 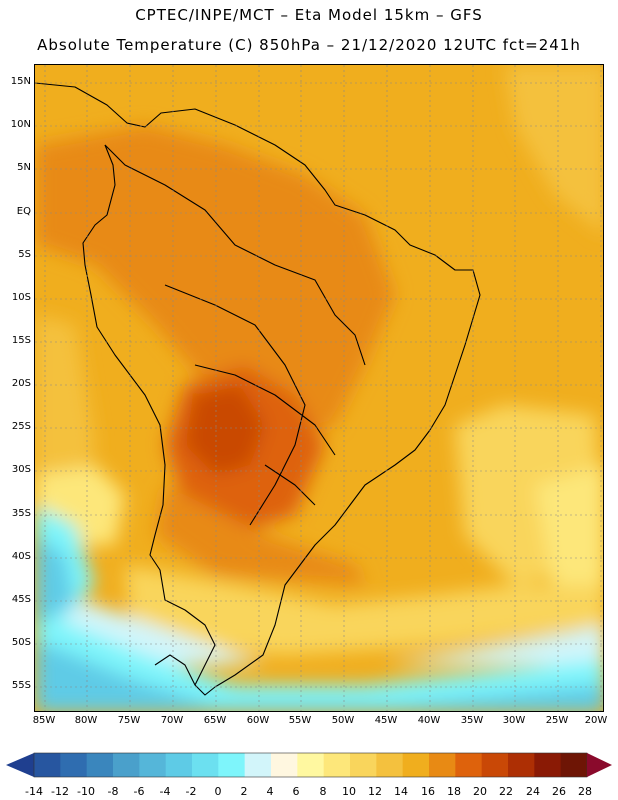 What do you see at coordinates (596, 720) in the screenshot?
I see `lon-label: 20W` at bounding box center [596, 720].